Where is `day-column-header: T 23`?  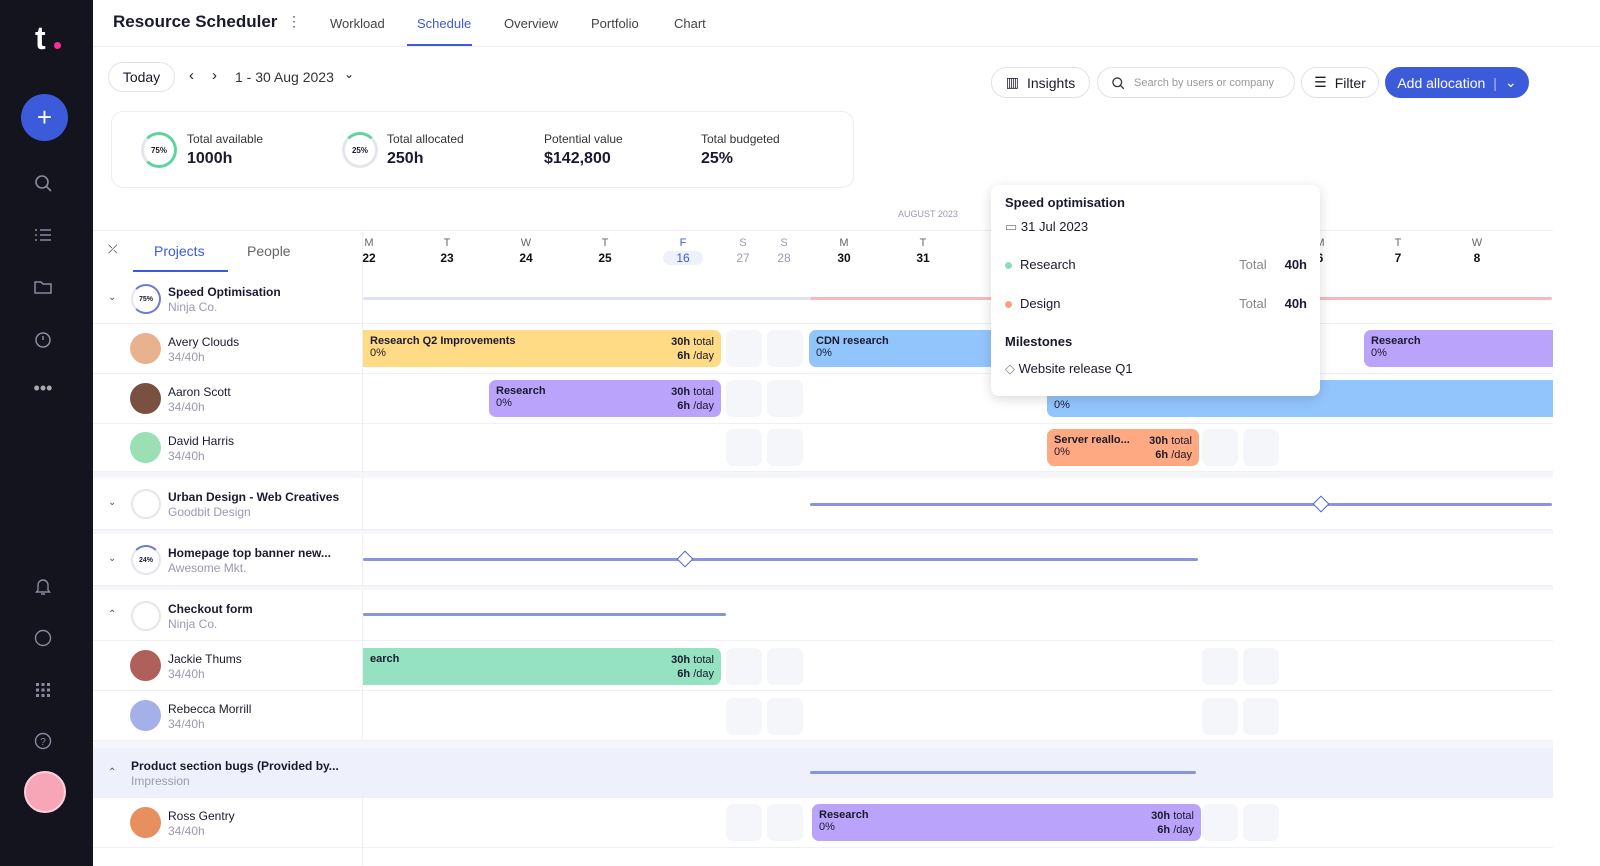
day-column-header: T 23 is located at coordinates (447, 251).